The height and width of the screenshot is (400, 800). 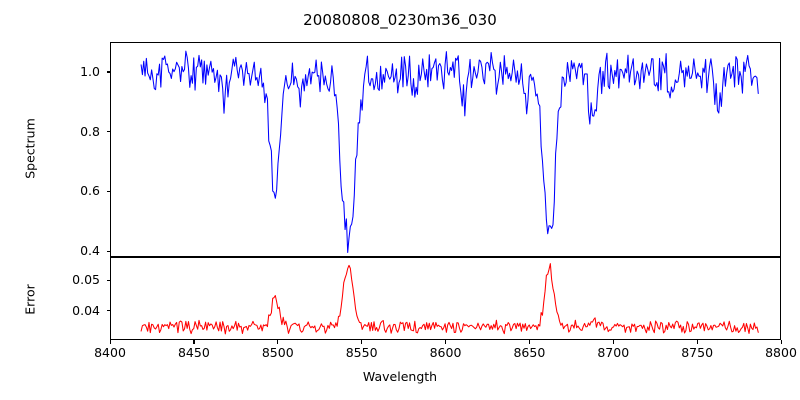 What do you see at coordinates (361, 352) in the screenshot?
I see `x-tick-label: 8550` at bounding box center [361, 352].